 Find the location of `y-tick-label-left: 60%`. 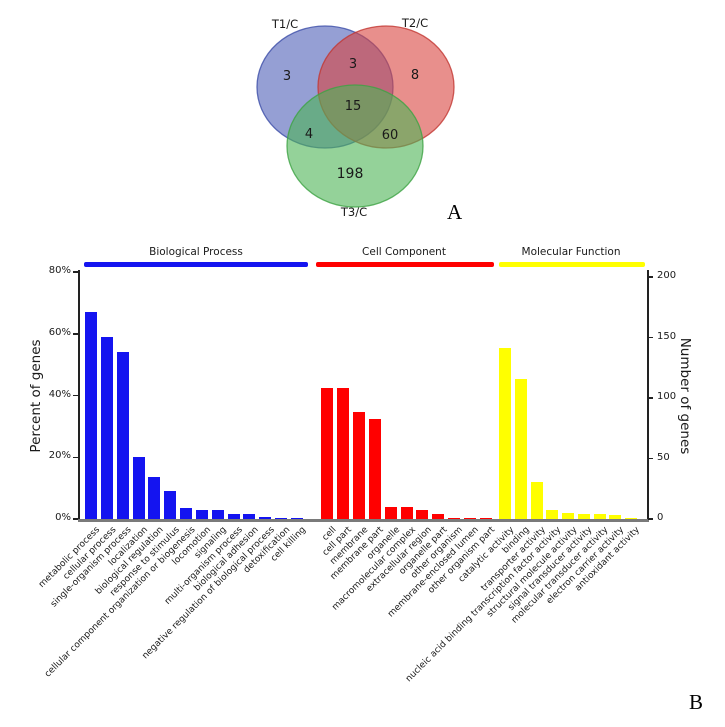

y-tick-label-left: 60% is located at coordinates (59, 332).